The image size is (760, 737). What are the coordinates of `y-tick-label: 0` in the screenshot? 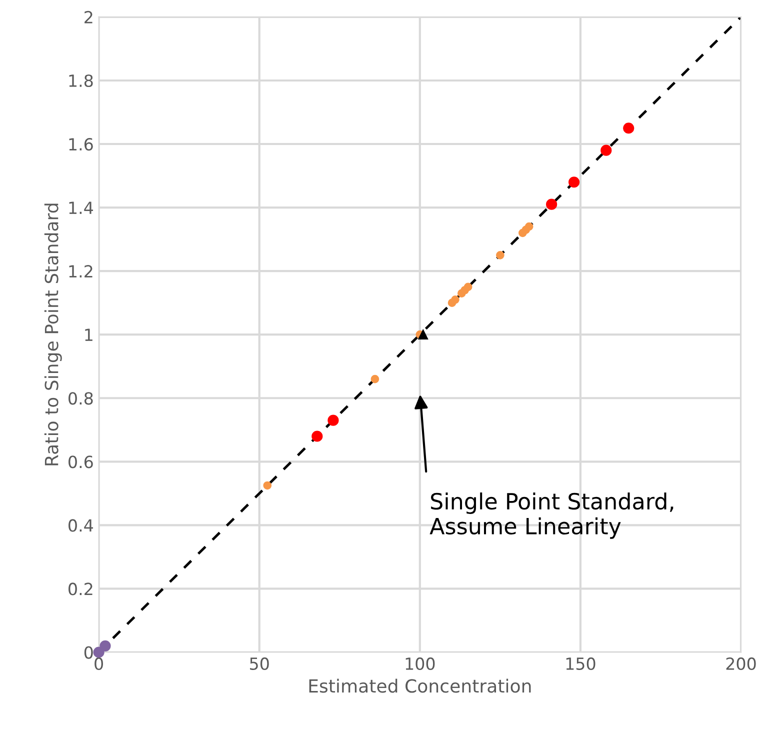 It's located at (88, 652).